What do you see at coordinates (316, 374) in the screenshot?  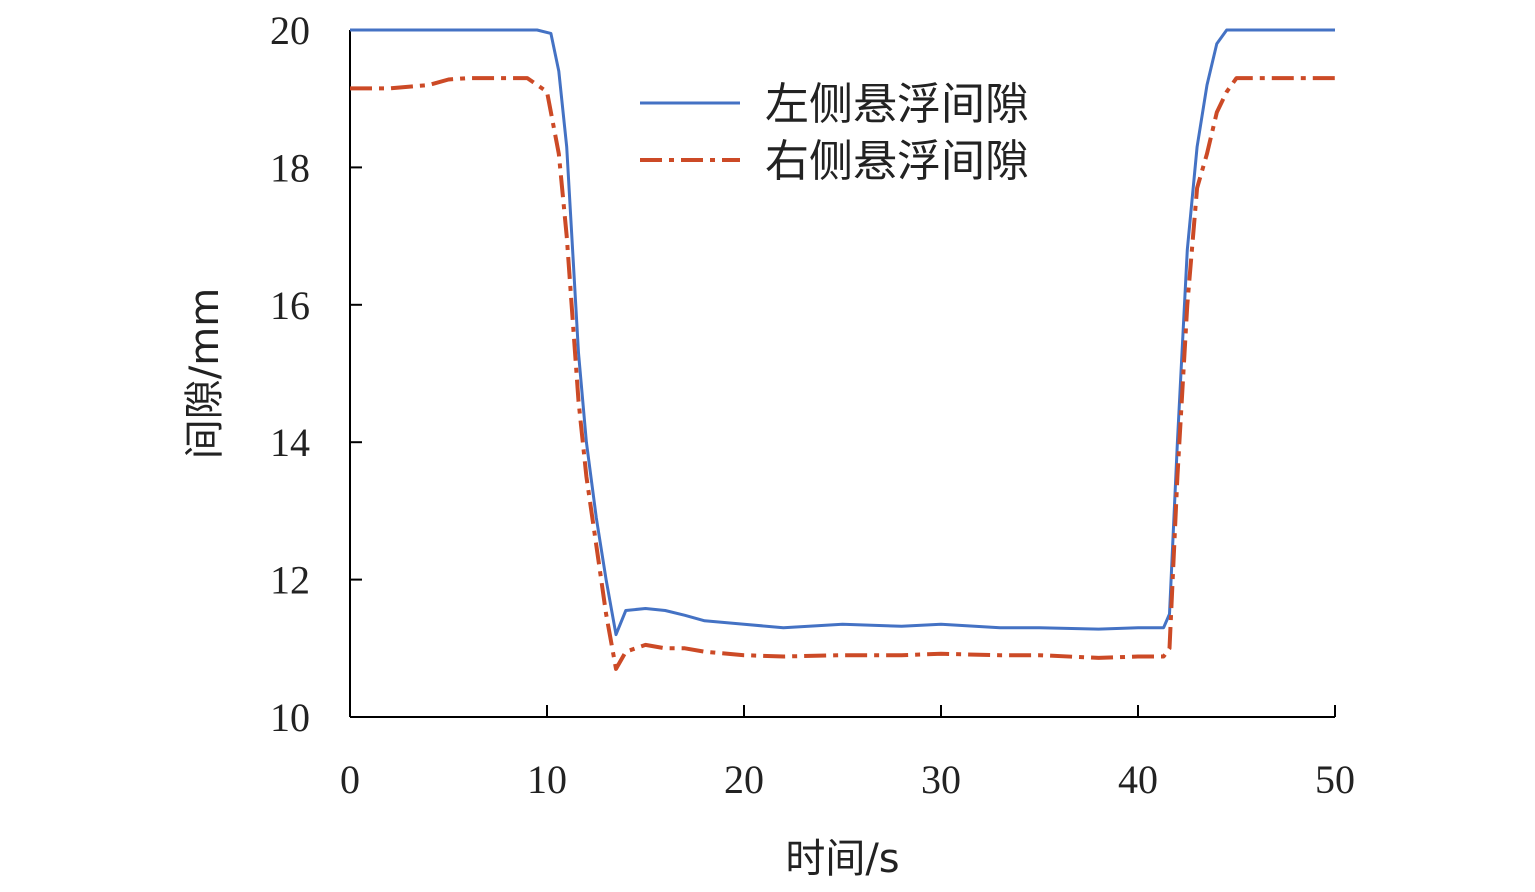 I see `y-ticks: 10 12 14 16 18 20` at bounding box center [316, 374].